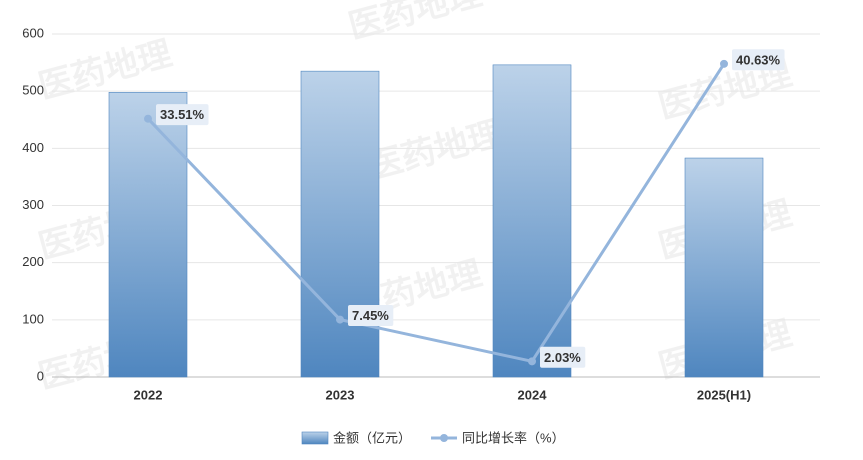 The height and width of the screenshot is (460, 863). Describe the element at coordinates (372, 437) in the screenshot. I see `legend-label: 金额（亿元）` at that location.